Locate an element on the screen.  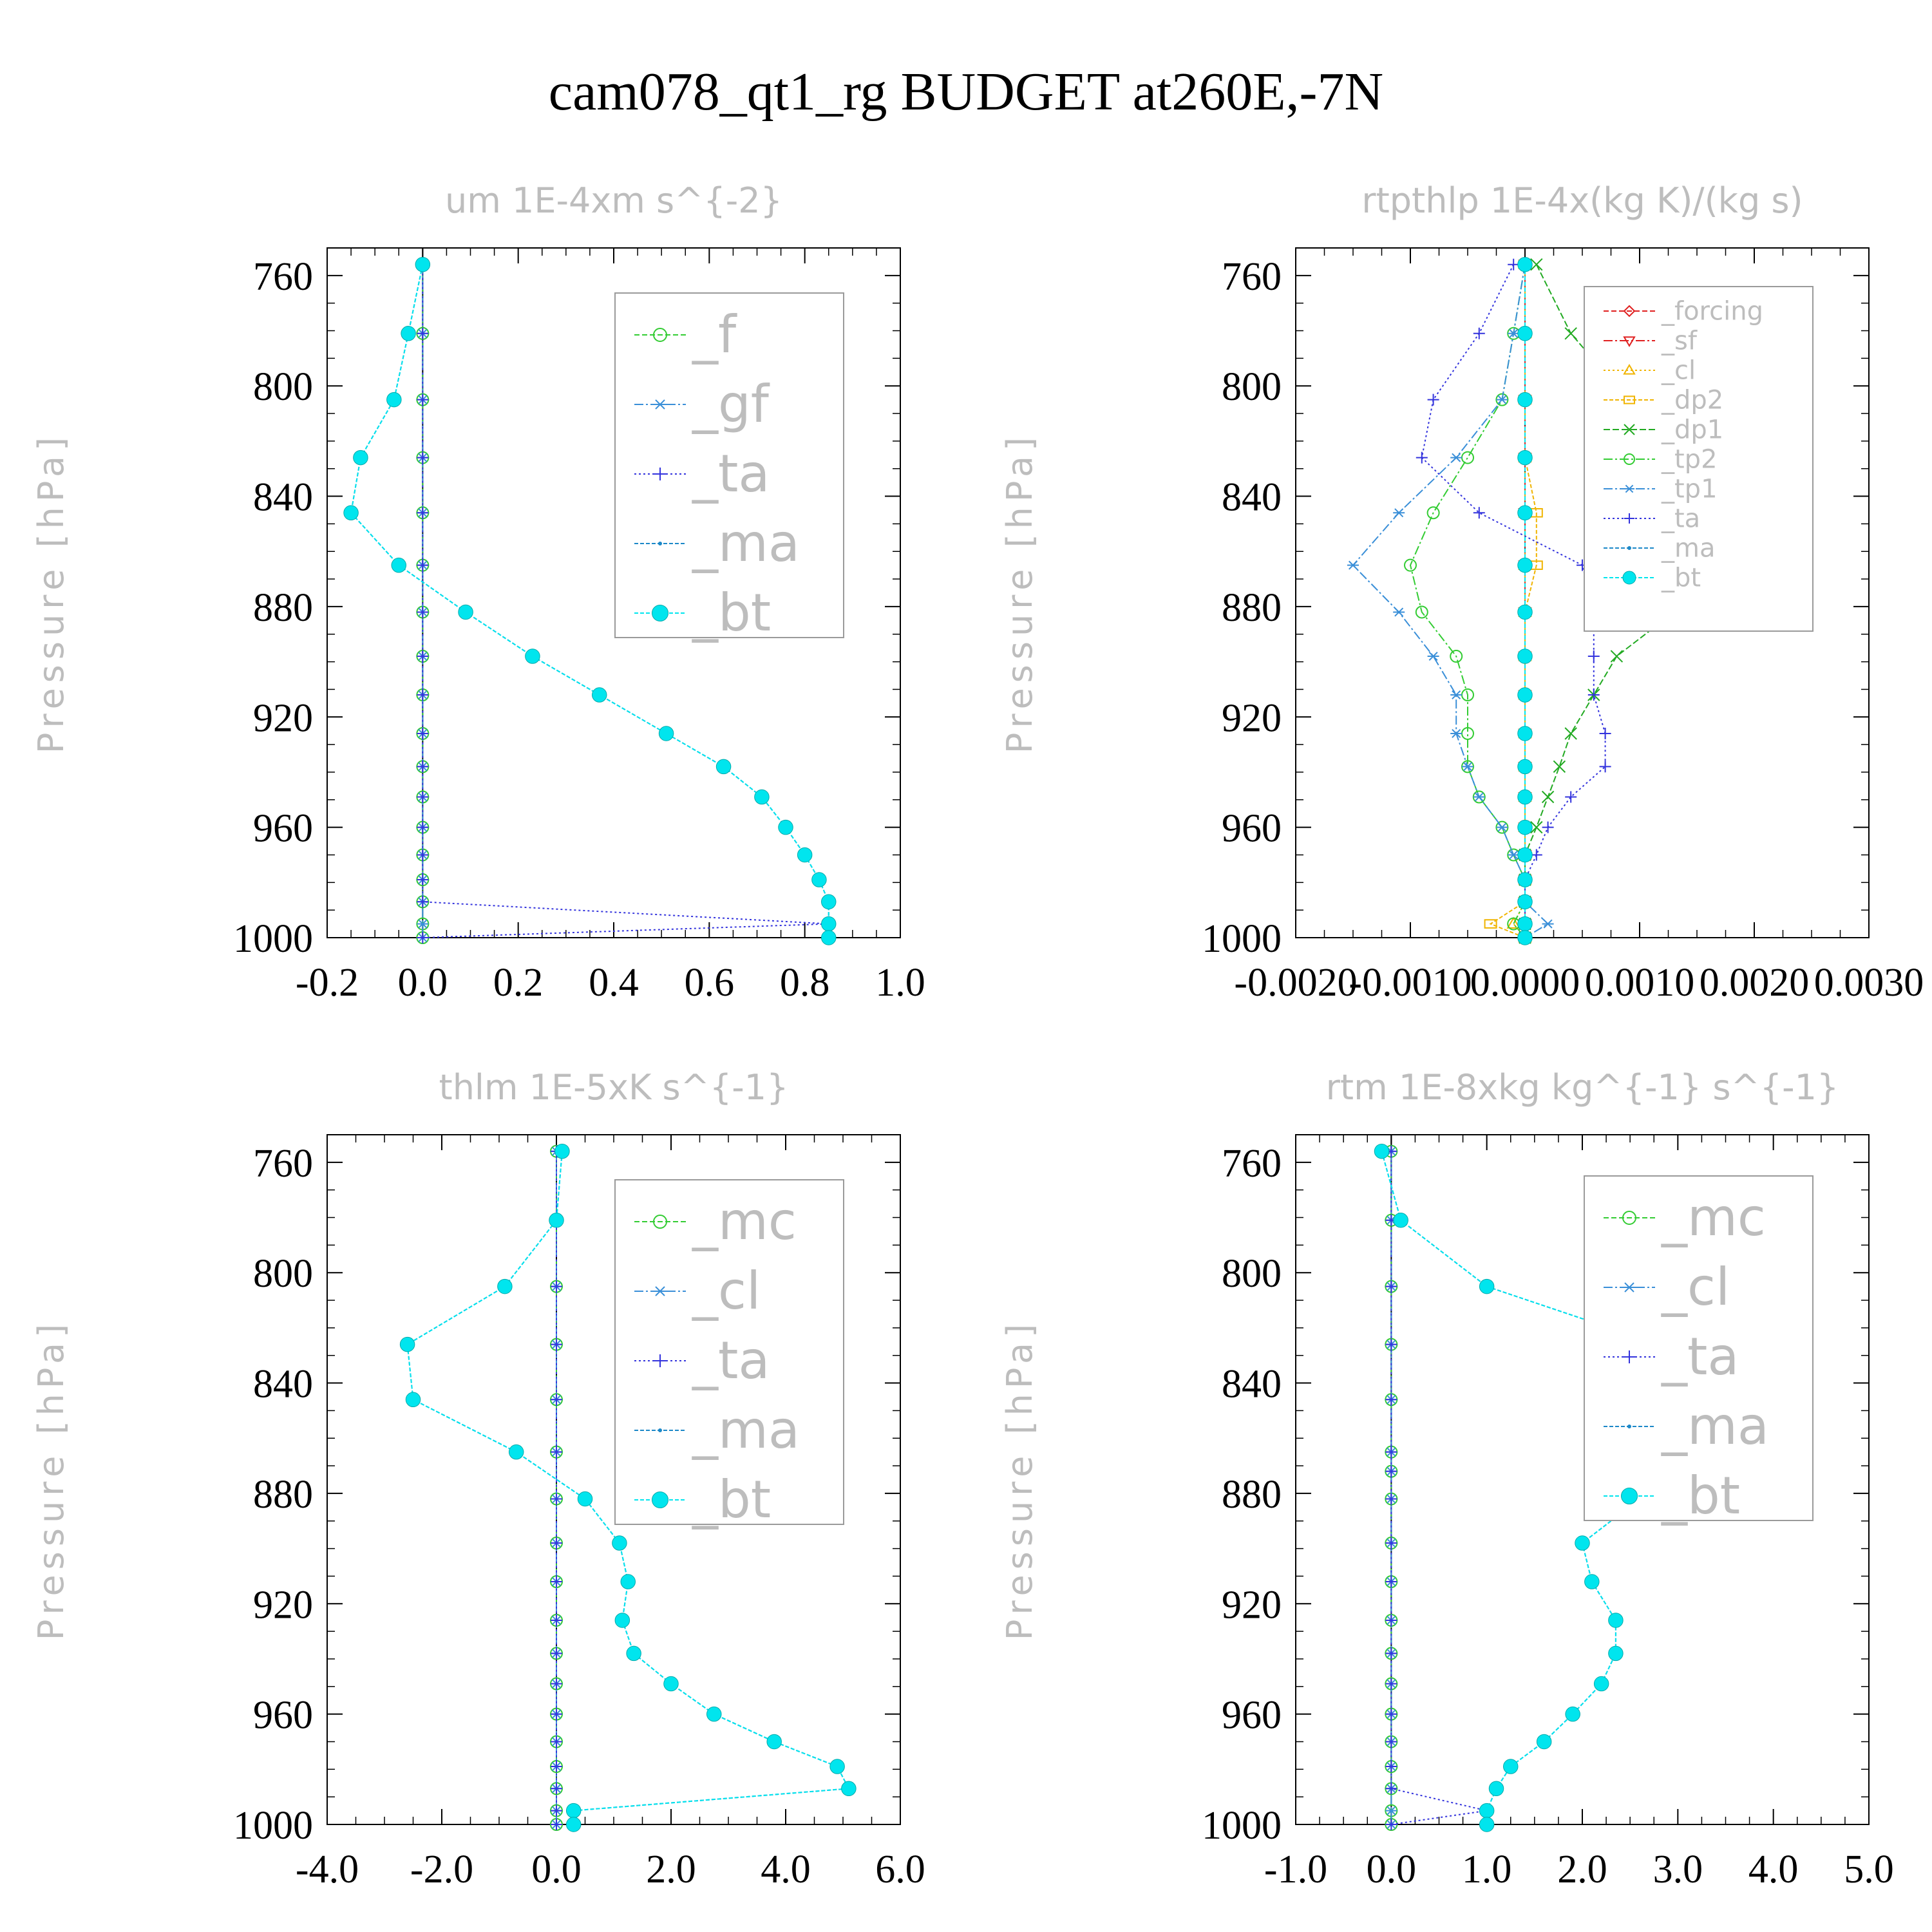
y-tick-label: 800 is located at coordinates (1252, 387).